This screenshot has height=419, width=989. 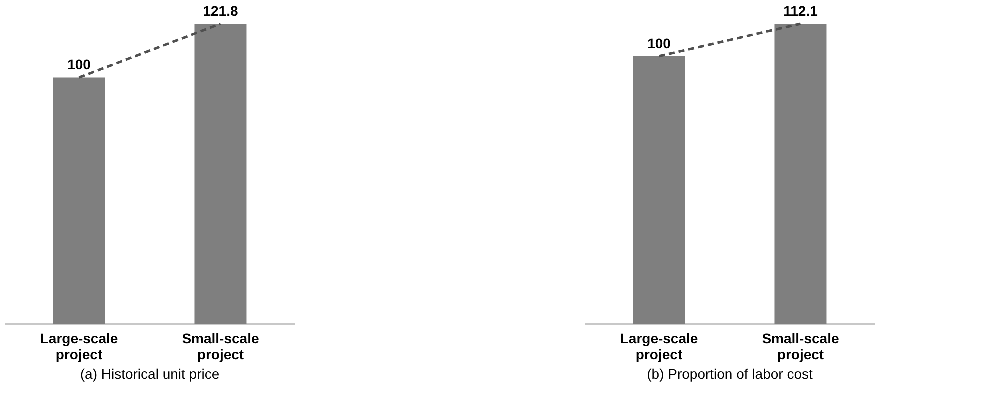 What do you see at coordinates (150, 374) in the screenshot?
I see `text: (a) Historical unit price` at bounding box center [150, 374].